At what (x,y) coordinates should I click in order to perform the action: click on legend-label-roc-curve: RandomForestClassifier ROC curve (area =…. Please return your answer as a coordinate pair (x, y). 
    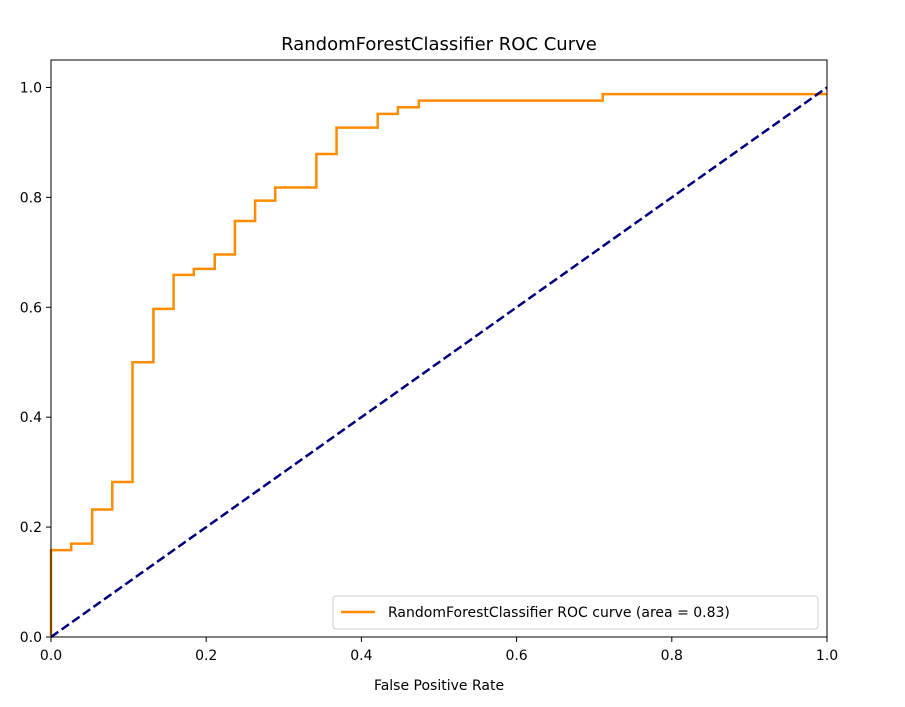
    Looking at the image, I should click on (559, 613).